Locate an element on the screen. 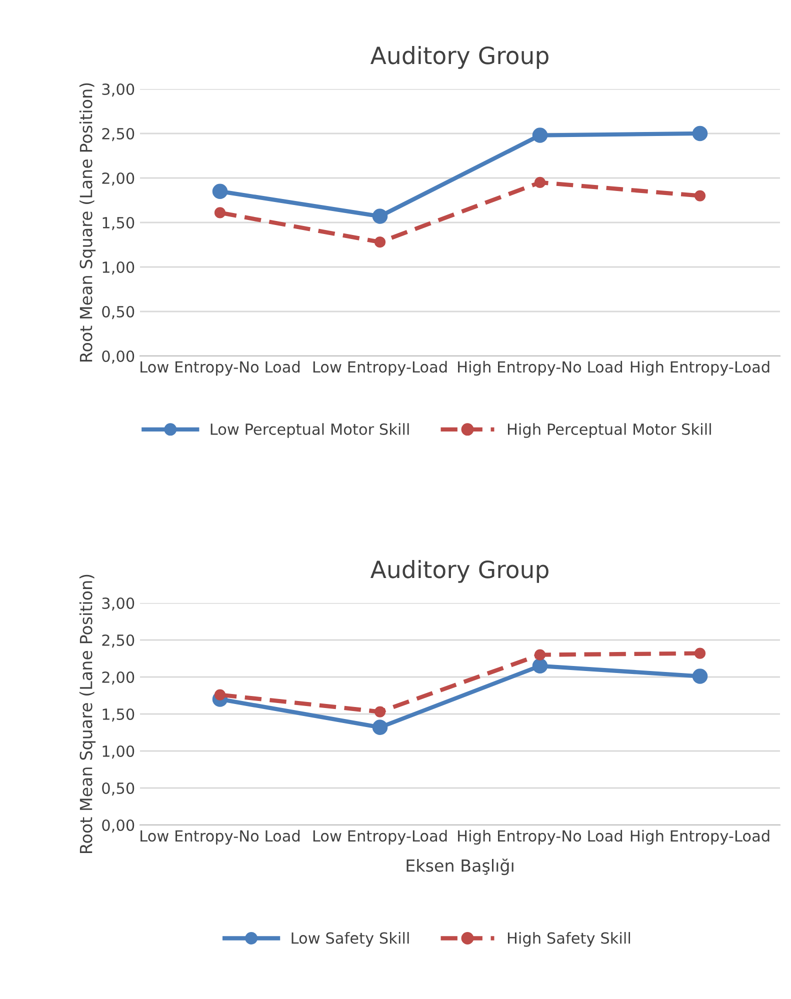 The height and width of the screenshot is (999, 791). legend-label: High Perceptual Motor Skill is located at coordinates (609, 430).